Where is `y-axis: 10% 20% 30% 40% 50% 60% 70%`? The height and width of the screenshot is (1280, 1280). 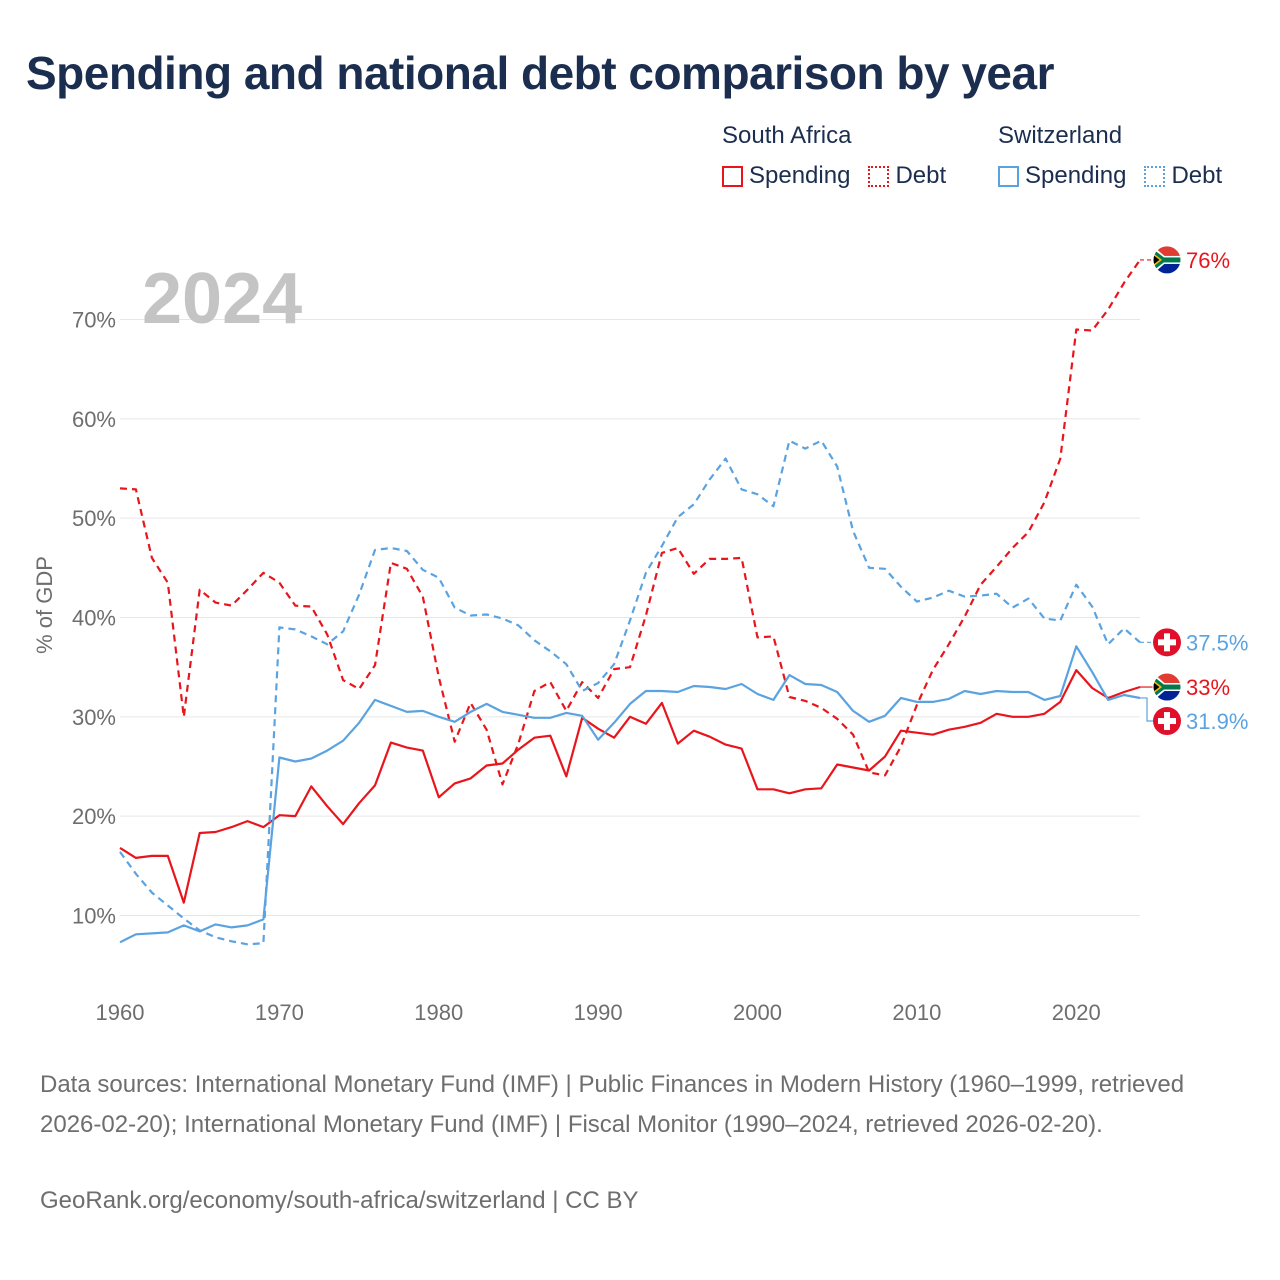 y-axis: 10% 20% 30% 40% 50% 60% 70% is located at coordinates (94, 618).